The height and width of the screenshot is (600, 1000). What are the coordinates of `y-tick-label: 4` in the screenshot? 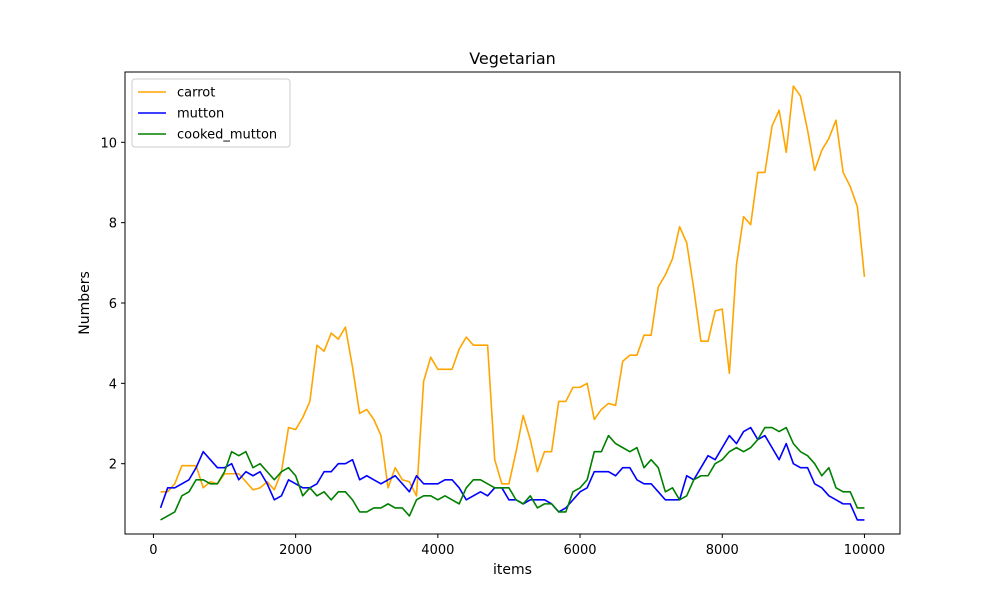 It's located at (113, 384).